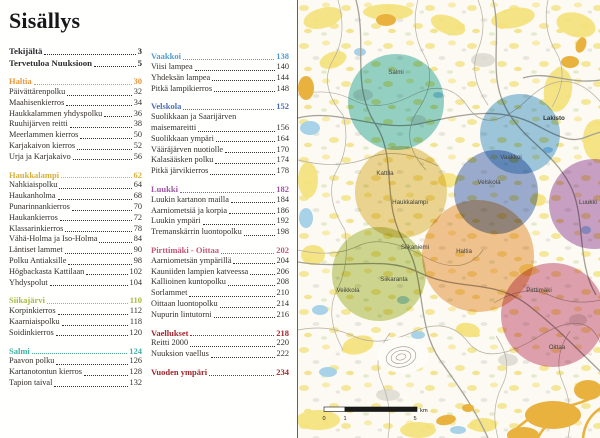 This screenshot has height=438, width=600. Describe the element at coordinates (170, 343) in the screenshot. I see `toc-entry-label: Reitti 2000` at that location.